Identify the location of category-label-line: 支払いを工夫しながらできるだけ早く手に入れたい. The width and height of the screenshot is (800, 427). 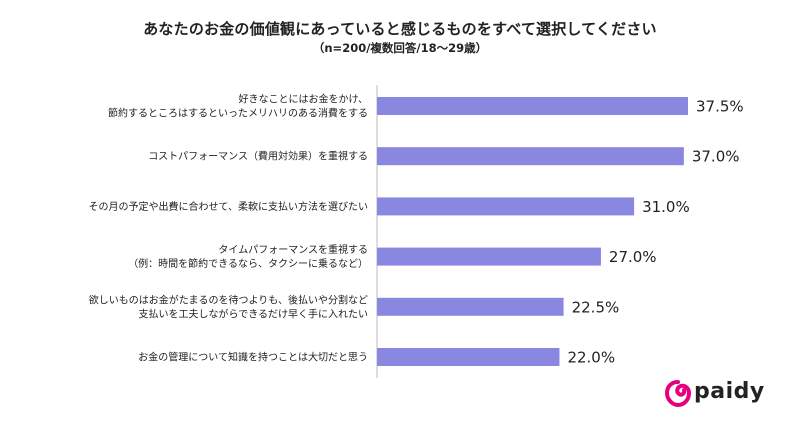
(254, 313).